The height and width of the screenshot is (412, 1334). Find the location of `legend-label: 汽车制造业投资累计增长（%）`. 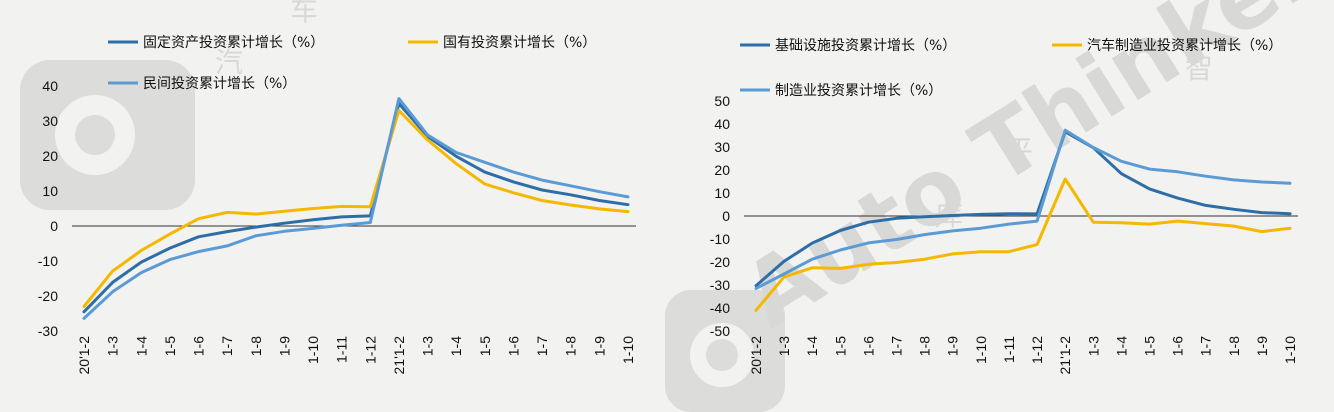

legend-label: 汽车制造业投资累计增长（%） is located at coordinates (1184, 45).